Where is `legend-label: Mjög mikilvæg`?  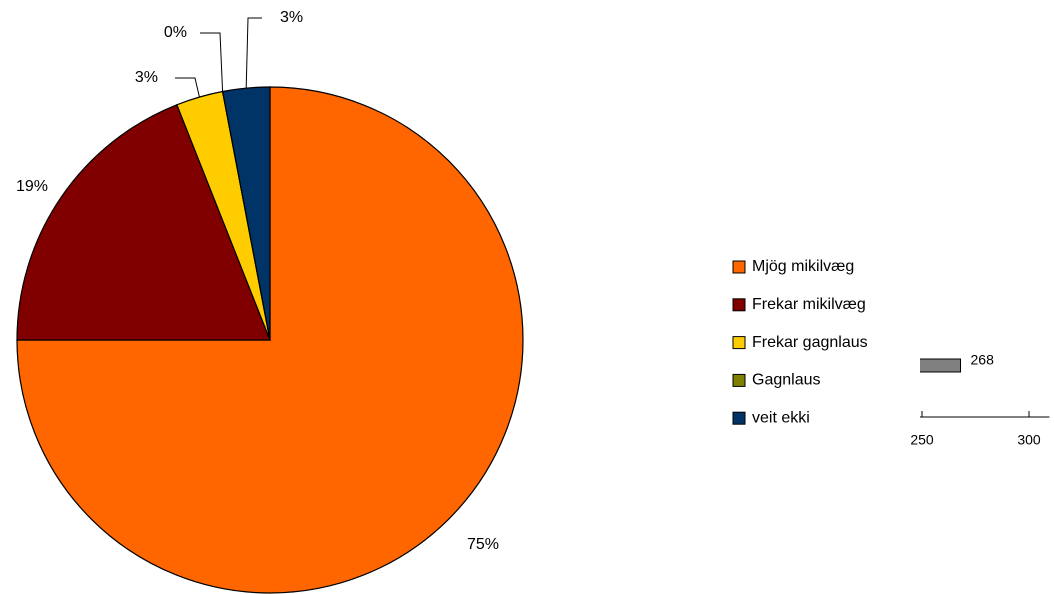
legend-label: Mjög mikilvæg is located at coordinates (803, 266).